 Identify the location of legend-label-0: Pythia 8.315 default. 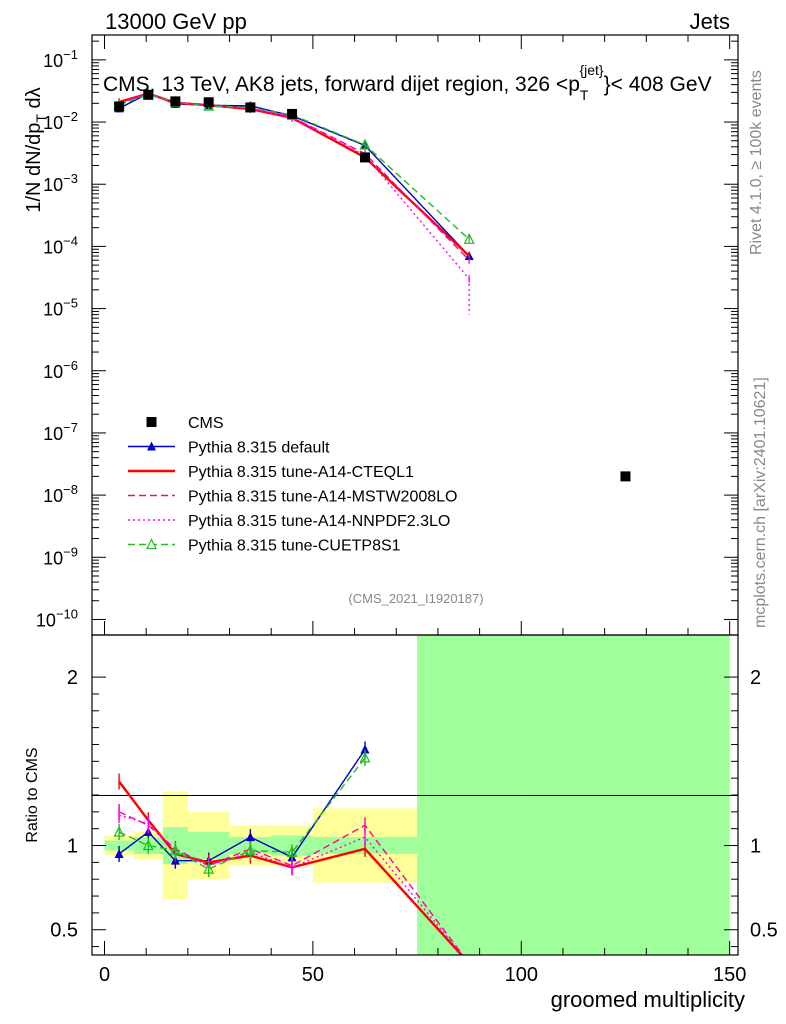
(259, 448).